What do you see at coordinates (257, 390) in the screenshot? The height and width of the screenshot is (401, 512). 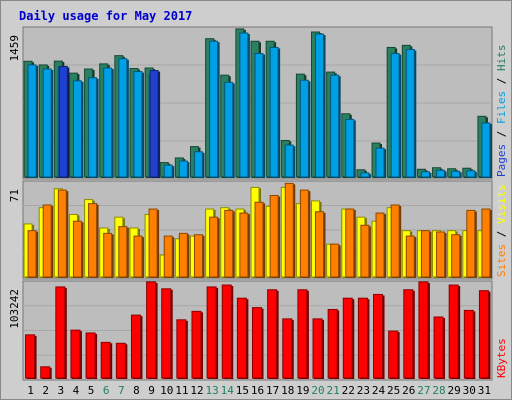 I see `x-tick-label-day-16: 16` at bounding box center [257, 390].